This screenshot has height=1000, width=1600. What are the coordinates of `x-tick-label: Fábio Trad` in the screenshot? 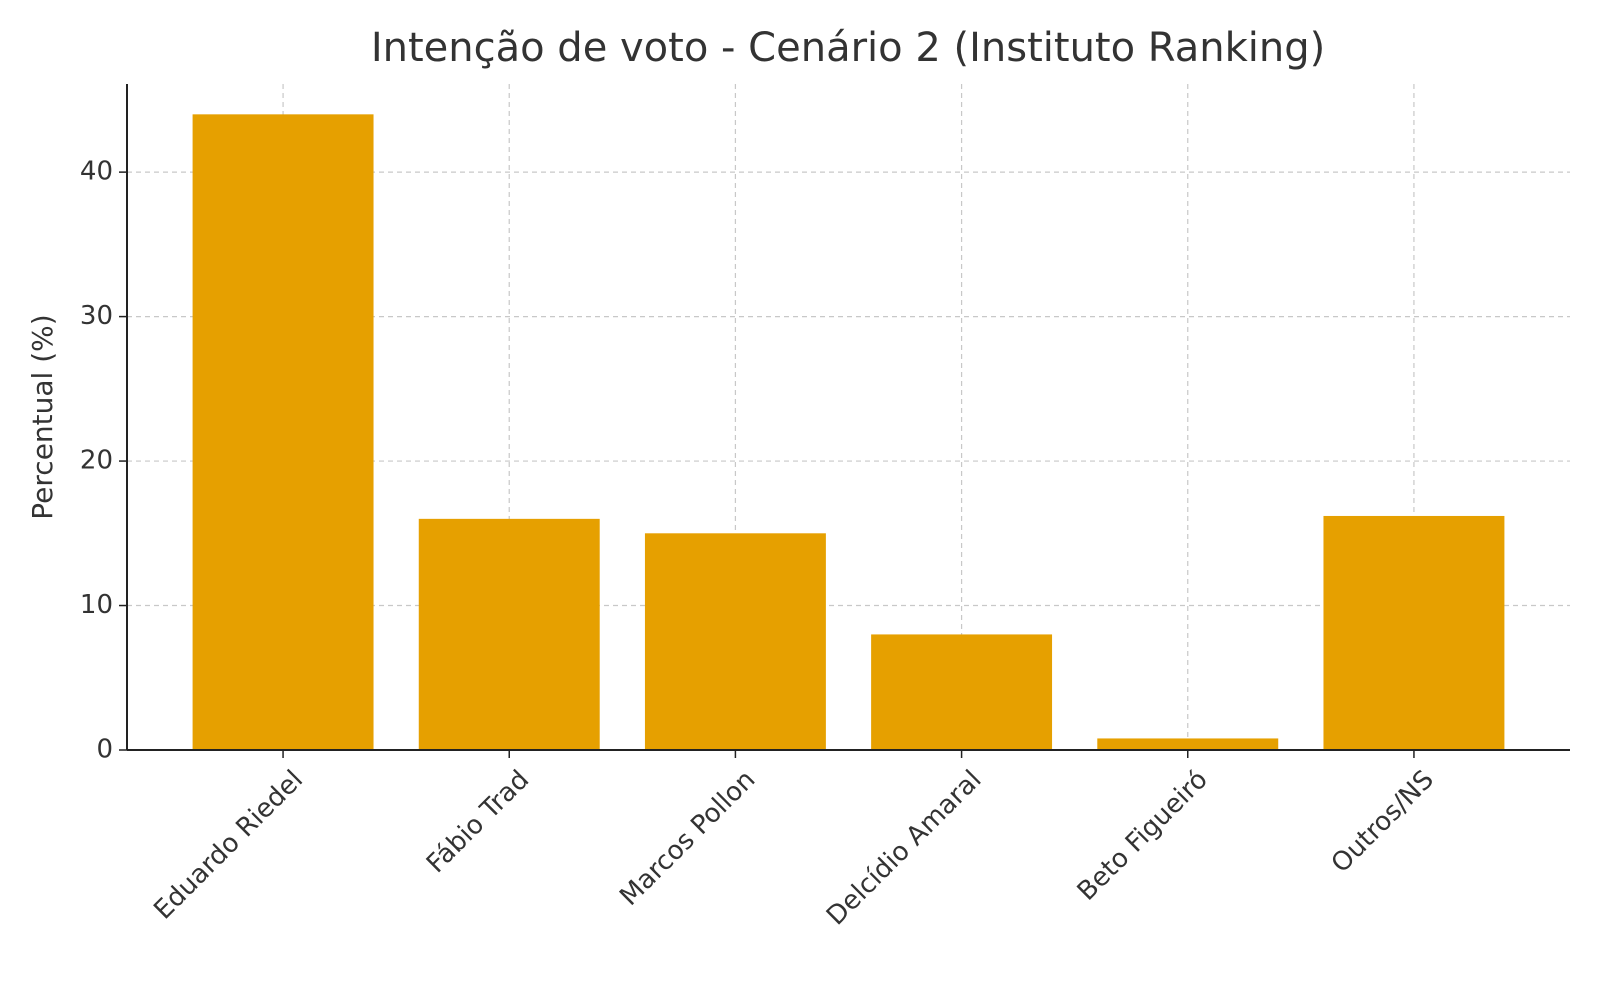 It's located at (478, 822).